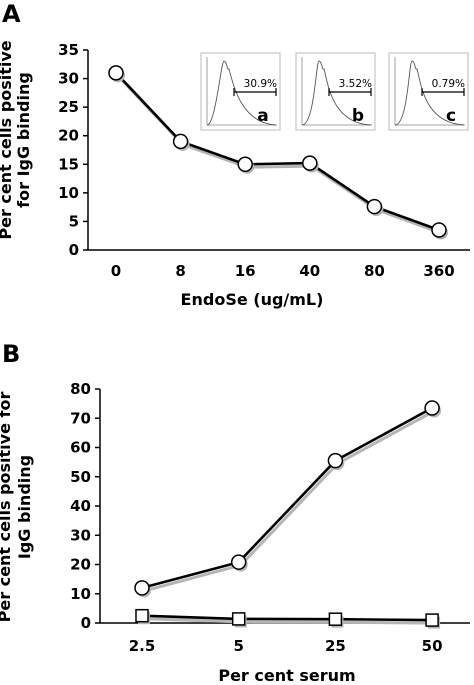 This screenshot has width=474, height=685. What do you see at coordinates (11, 14) in the screenshot?
I see `panel-a-letter: A` at bounding box center [11, 14].